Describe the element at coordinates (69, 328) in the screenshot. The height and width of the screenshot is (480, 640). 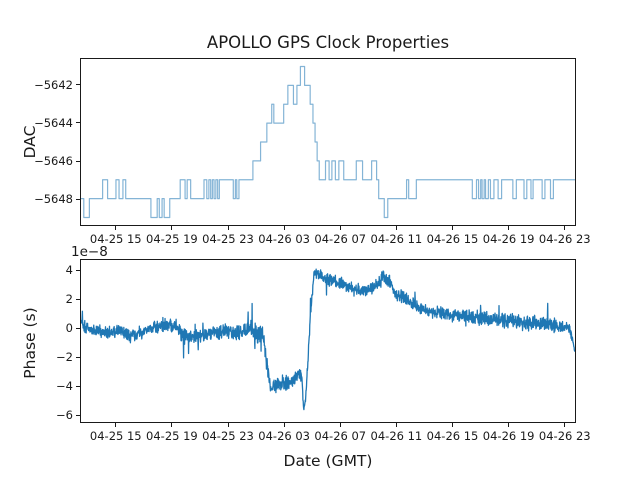
I see `y-tick-label: 0` at that location.